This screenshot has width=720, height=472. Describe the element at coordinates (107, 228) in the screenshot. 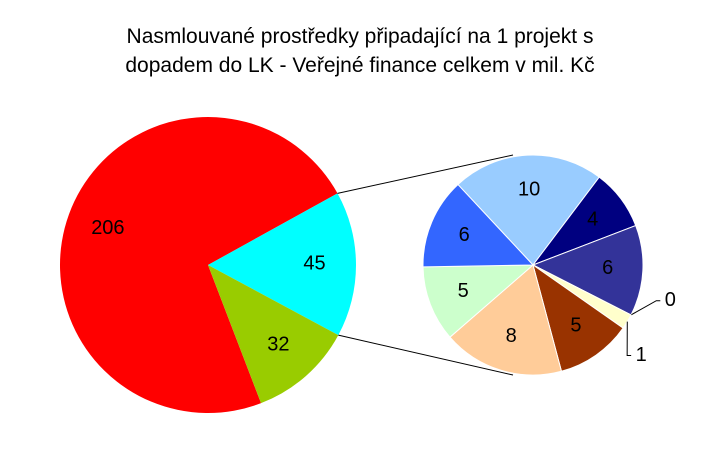

I see `data-label: 206` at that location.